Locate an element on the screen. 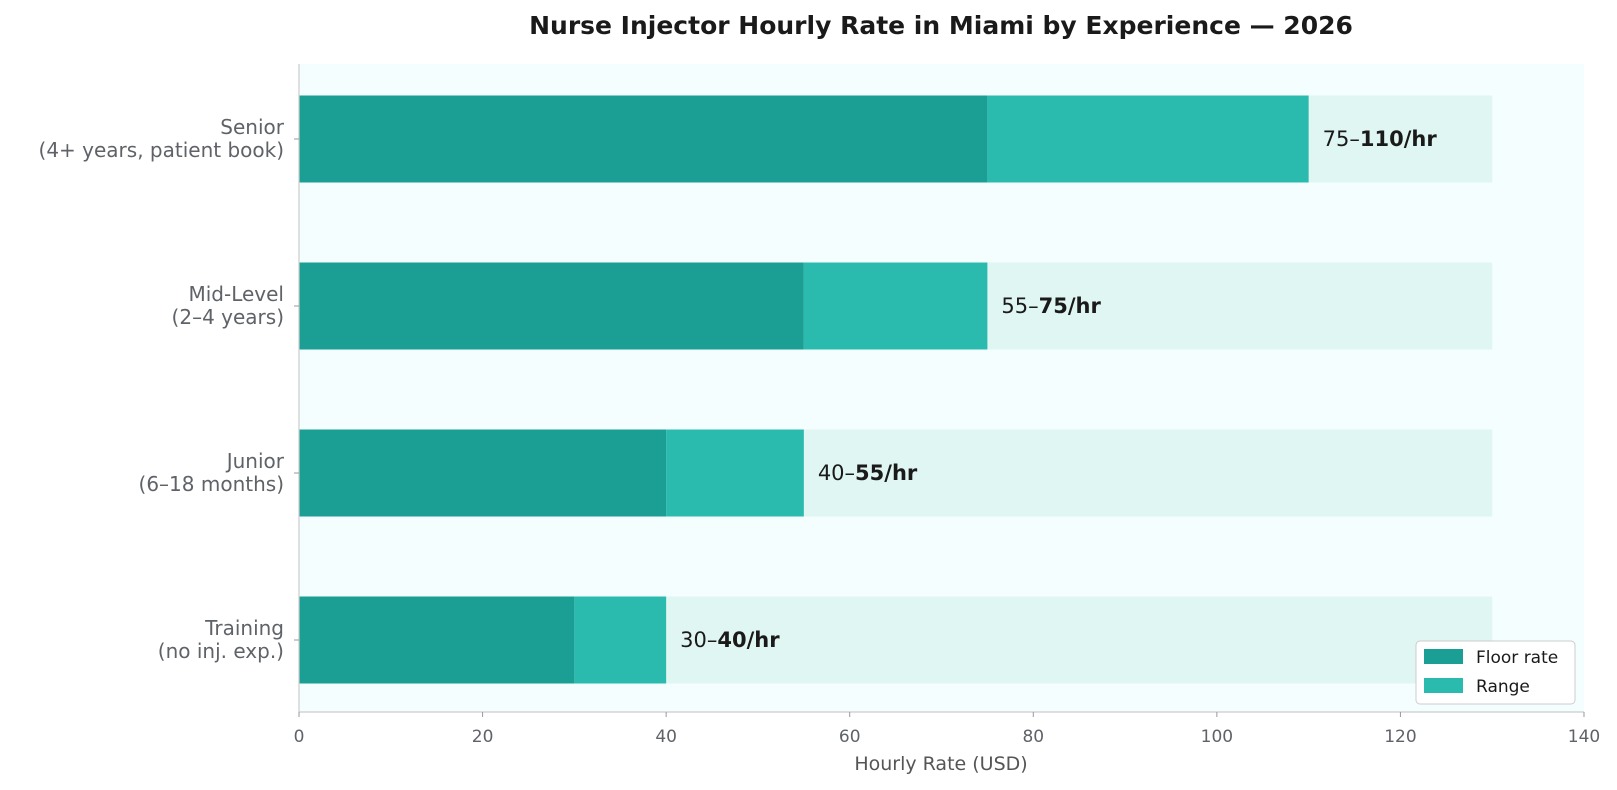 Image resolution: width=1617 pixels, height=790 pixels. bar-range-senior is located at coordinates (1148, 139).